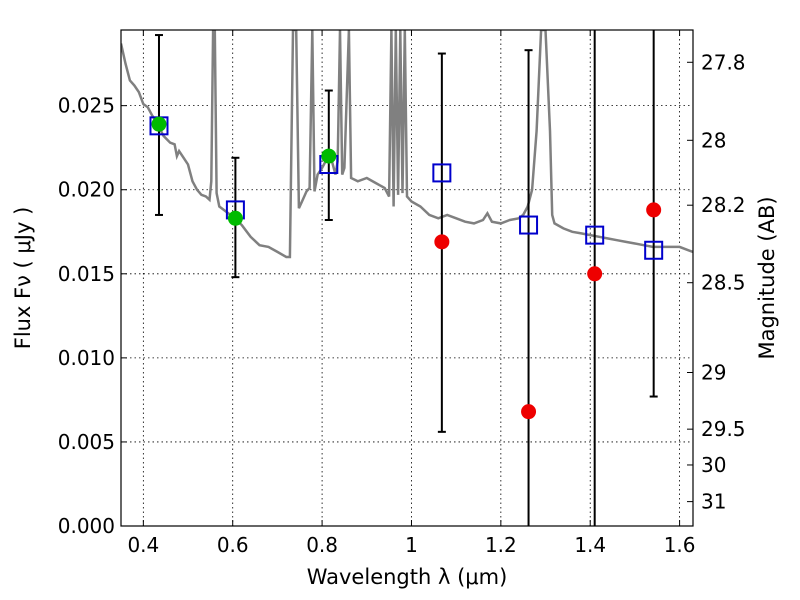 The image size is (800, 600). I want to click on right-tick-label: 31, so click(713, 502).